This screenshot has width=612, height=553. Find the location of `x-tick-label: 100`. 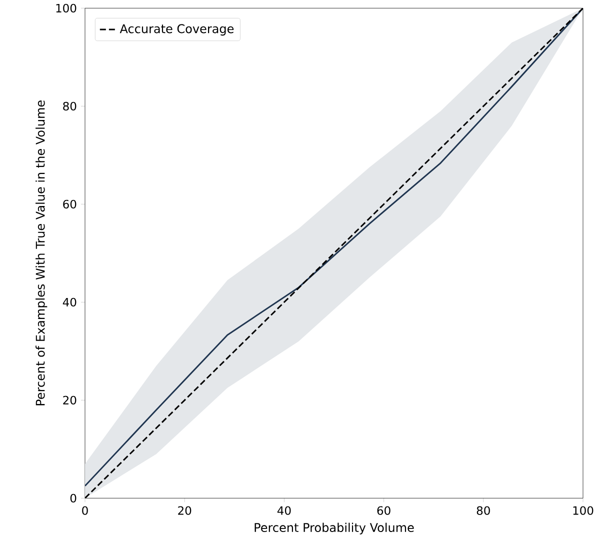

x-tick-label: 100 is located at coordinates (583, 510).